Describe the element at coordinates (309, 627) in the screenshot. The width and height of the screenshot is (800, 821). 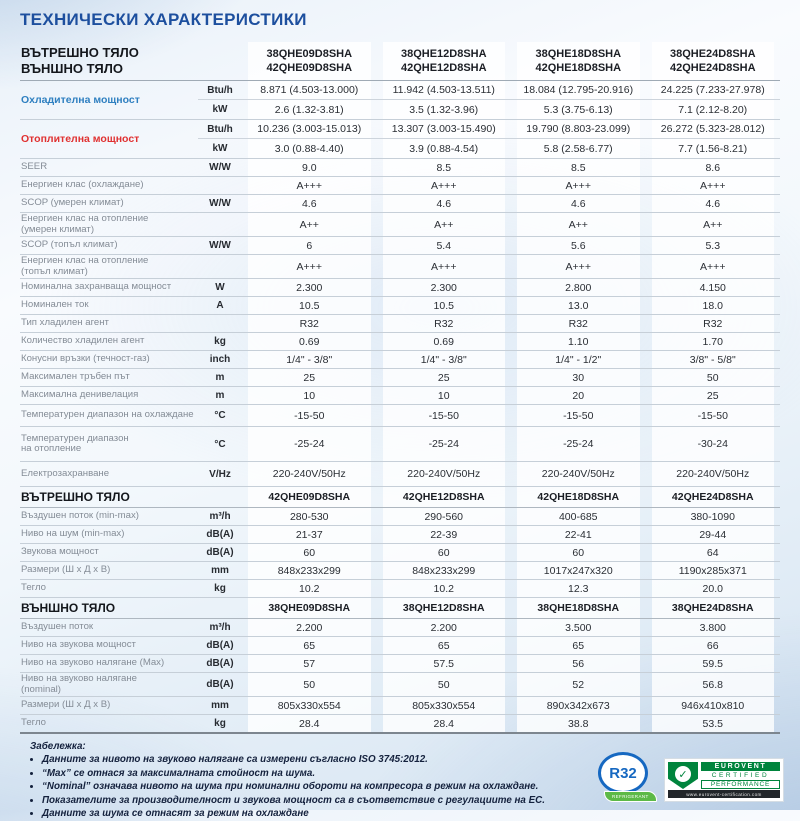
I see `row-value: 2.200` at that location.